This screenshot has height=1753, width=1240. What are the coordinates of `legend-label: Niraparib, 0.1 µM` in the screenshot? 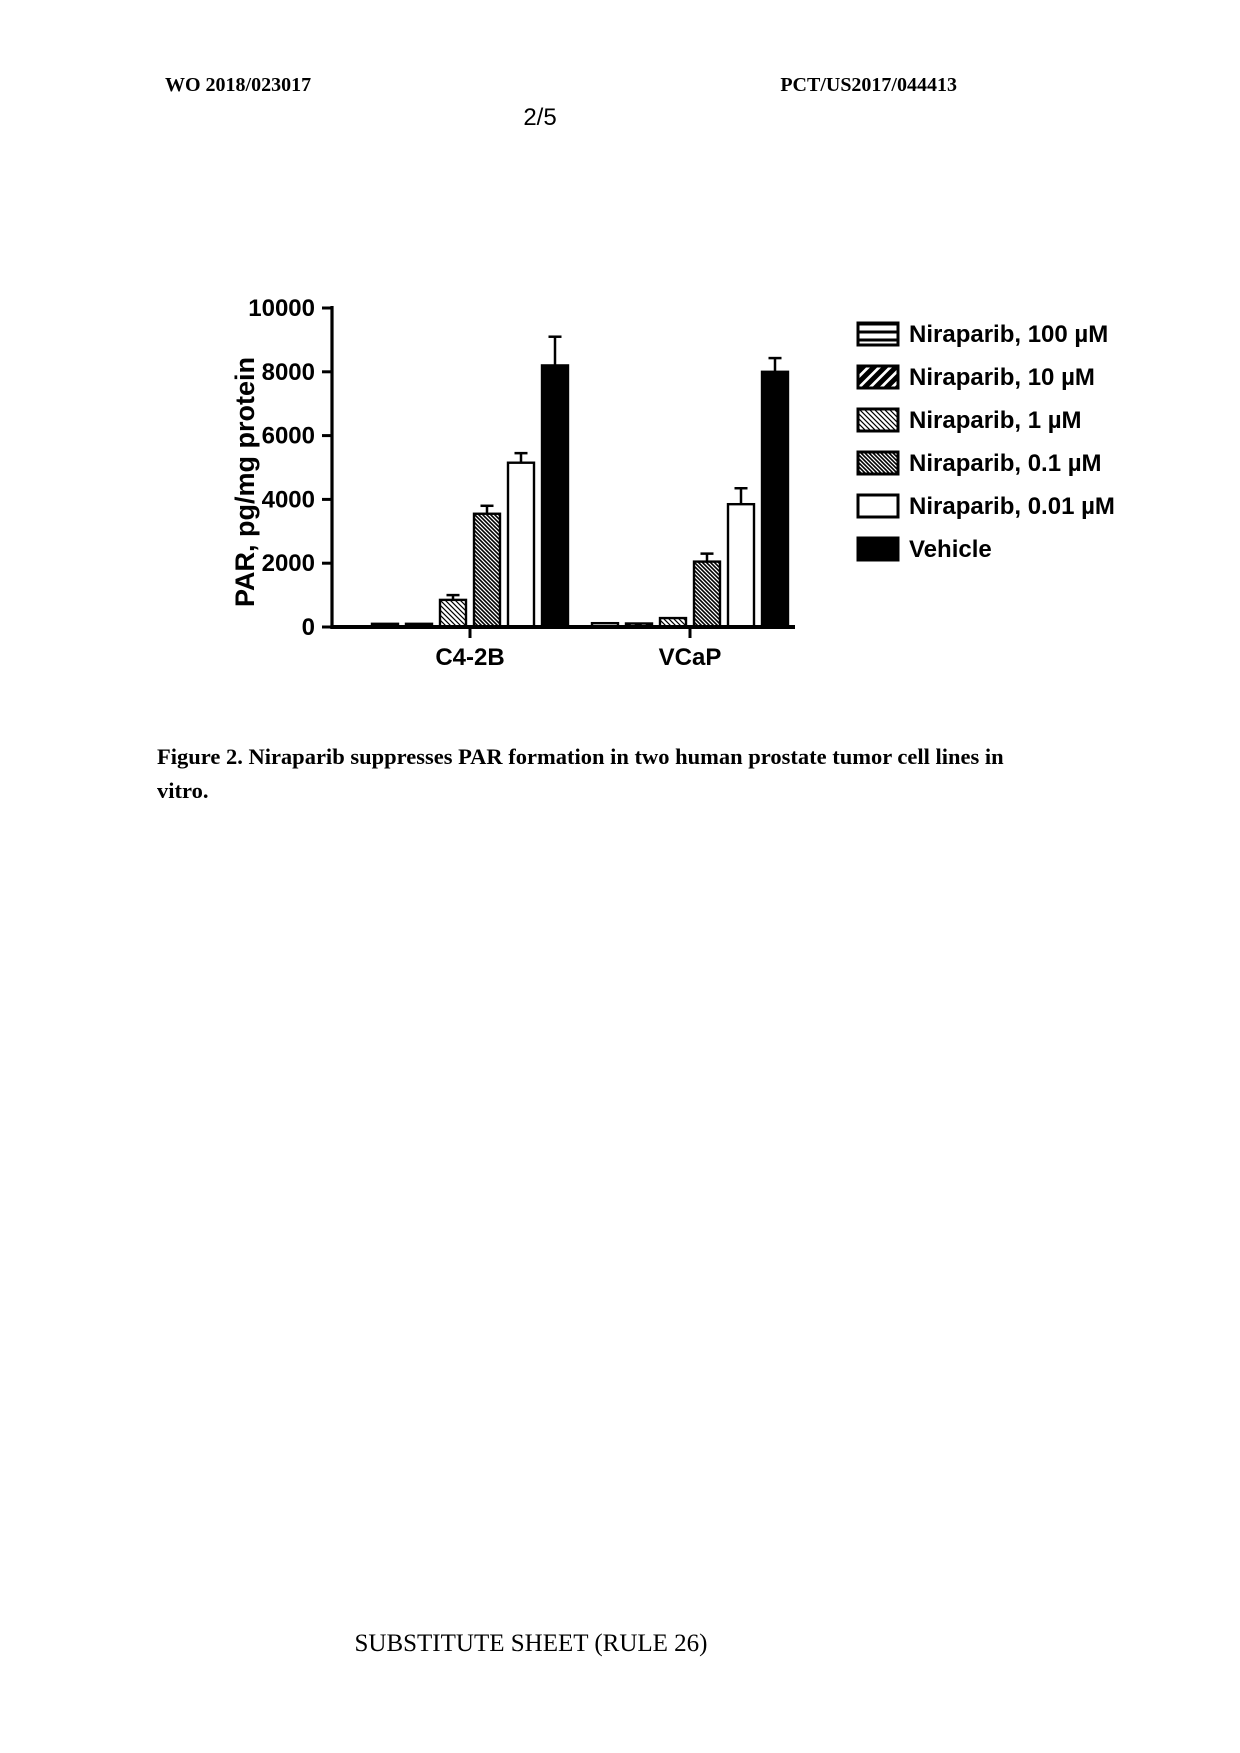 It's located at (1005, 463).